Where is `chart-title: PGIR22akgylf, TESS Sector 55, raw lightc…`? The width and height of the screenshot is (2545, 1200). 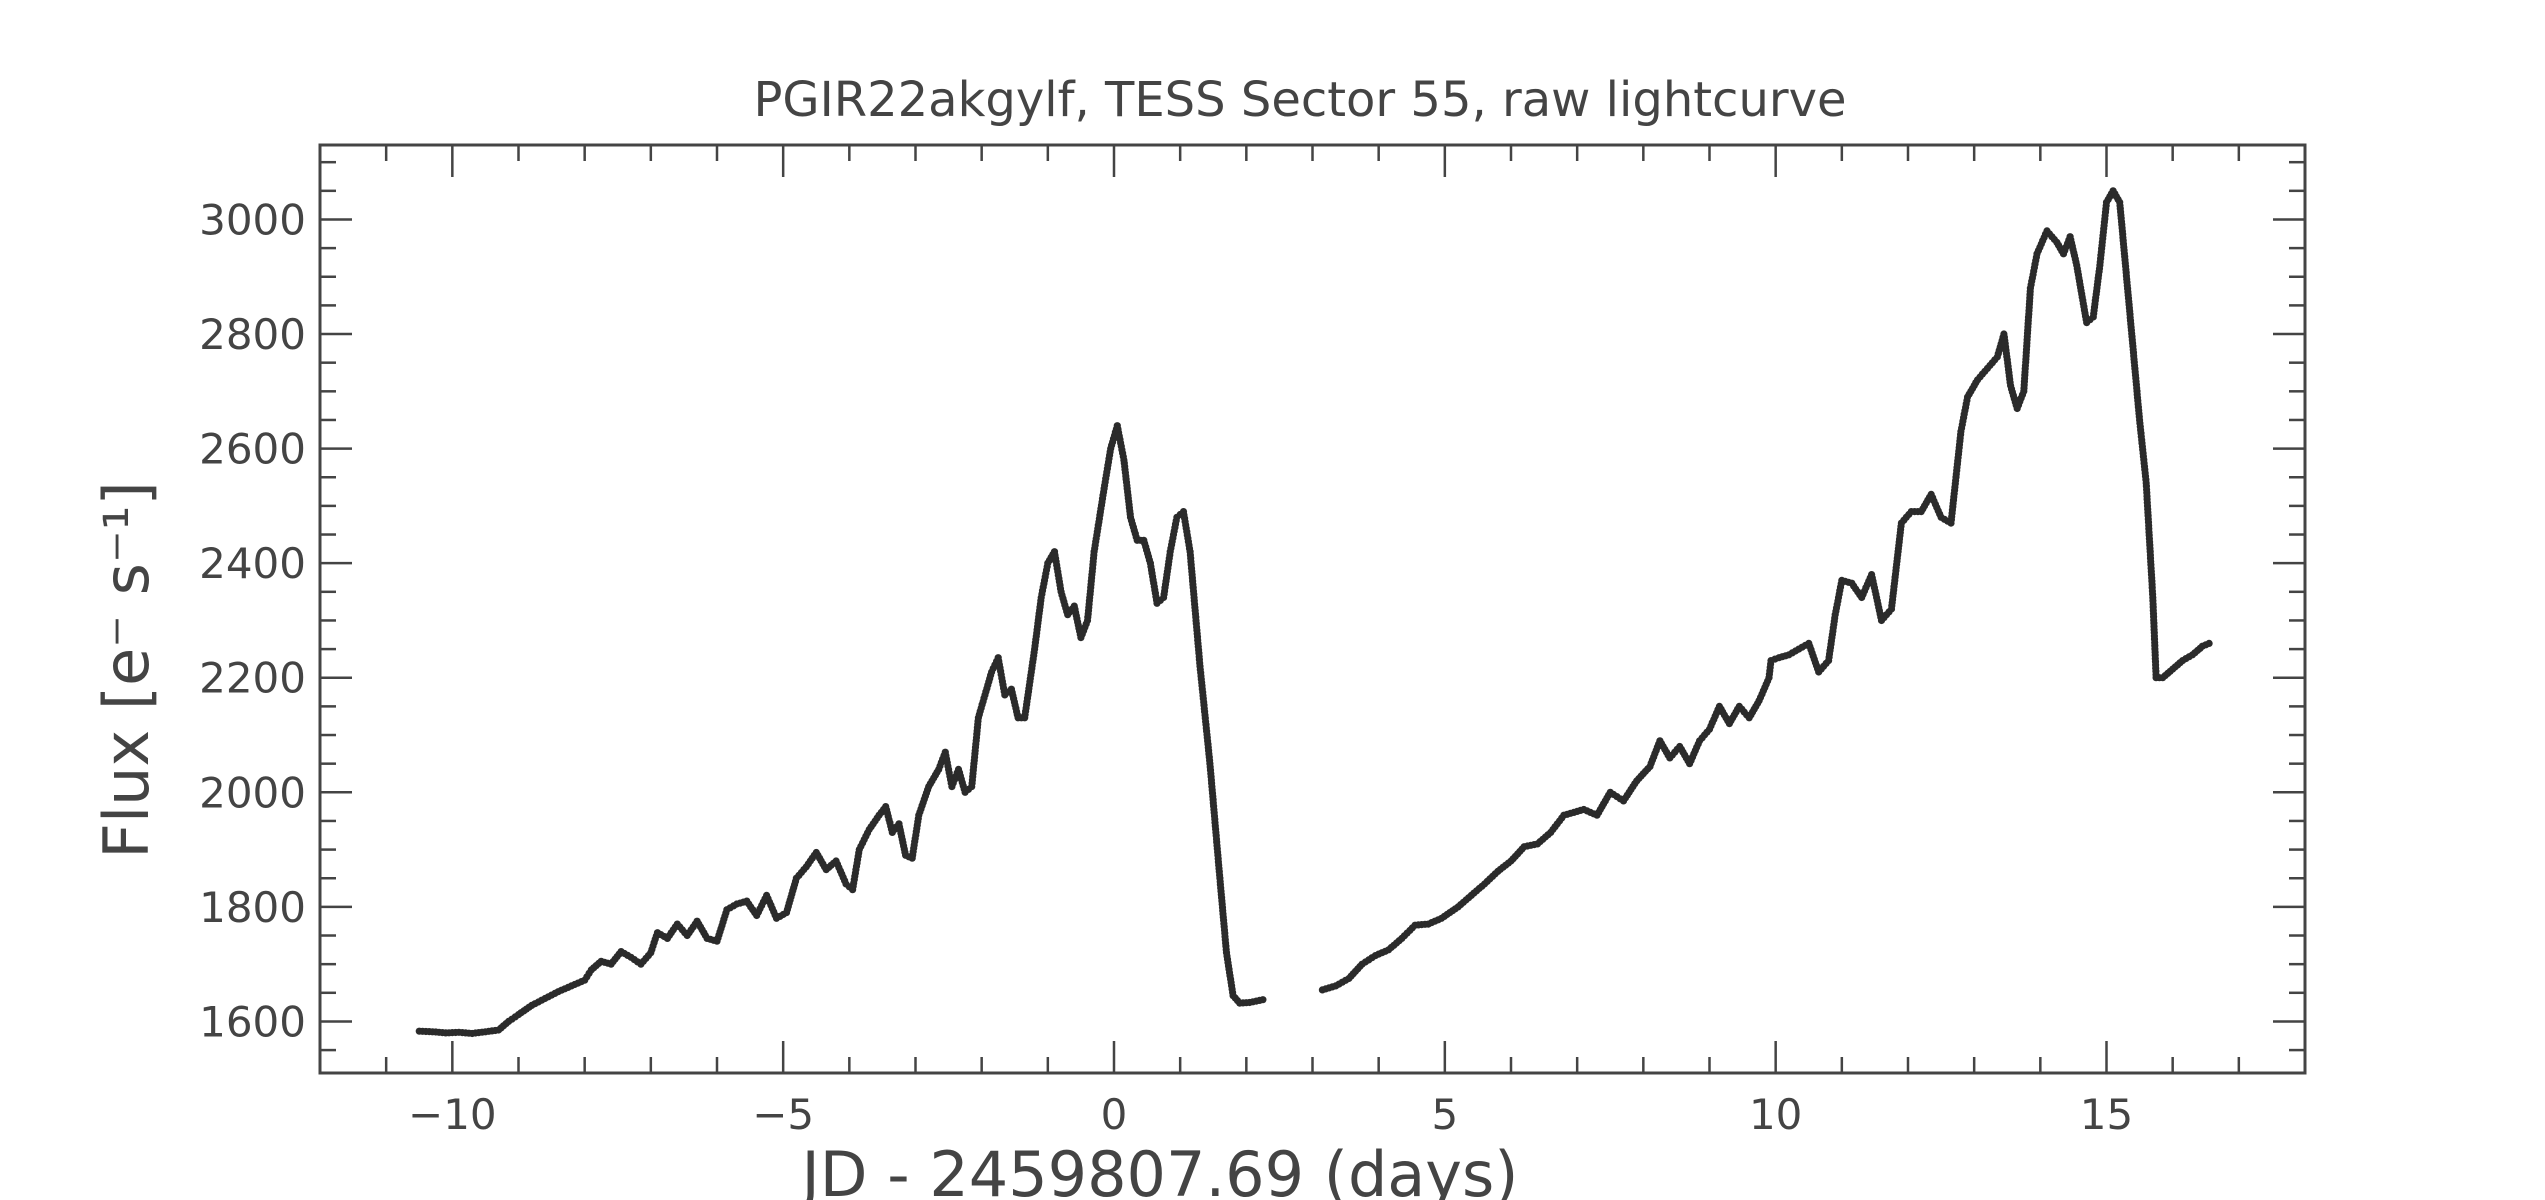 chart-title: PGIR22akgylf, TESS Sector 55, raw lightc… is located at coordinates (1299, 100).